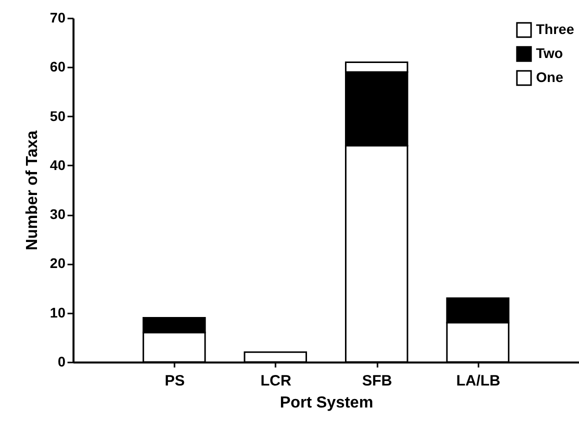 This screenshot has width=579, height=422. What do you see at coordinates (549, 53) in the screenshot?
I see `legend-label: Two` at bounding box center [549, 53].